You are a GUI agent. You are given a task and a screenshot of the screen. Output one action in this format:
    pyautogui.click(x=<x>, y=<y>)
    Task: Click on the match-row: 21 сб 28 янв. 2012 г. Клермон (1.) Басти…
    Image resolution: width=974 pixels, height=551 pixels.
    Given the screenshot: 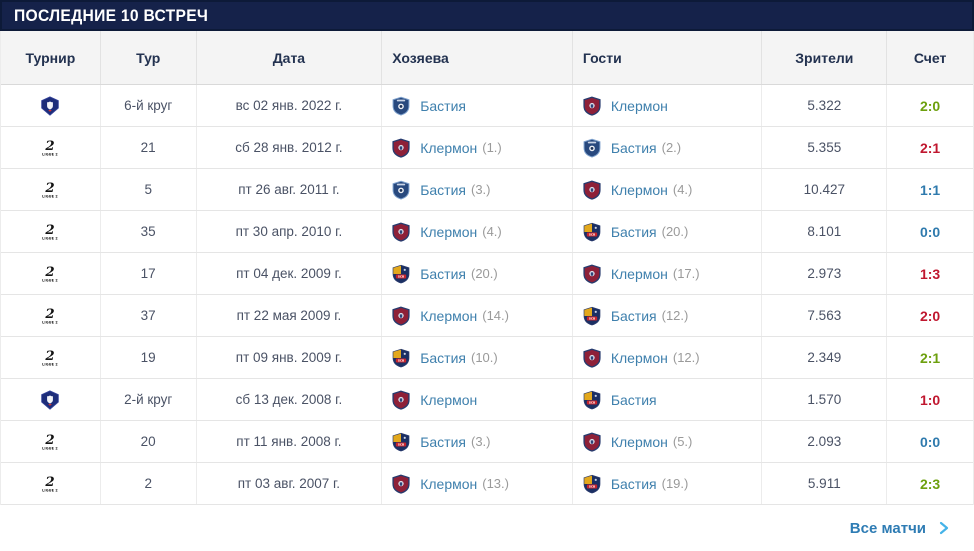 What is the action you would take?
    pyautogui.click(x=487, y=148)
    